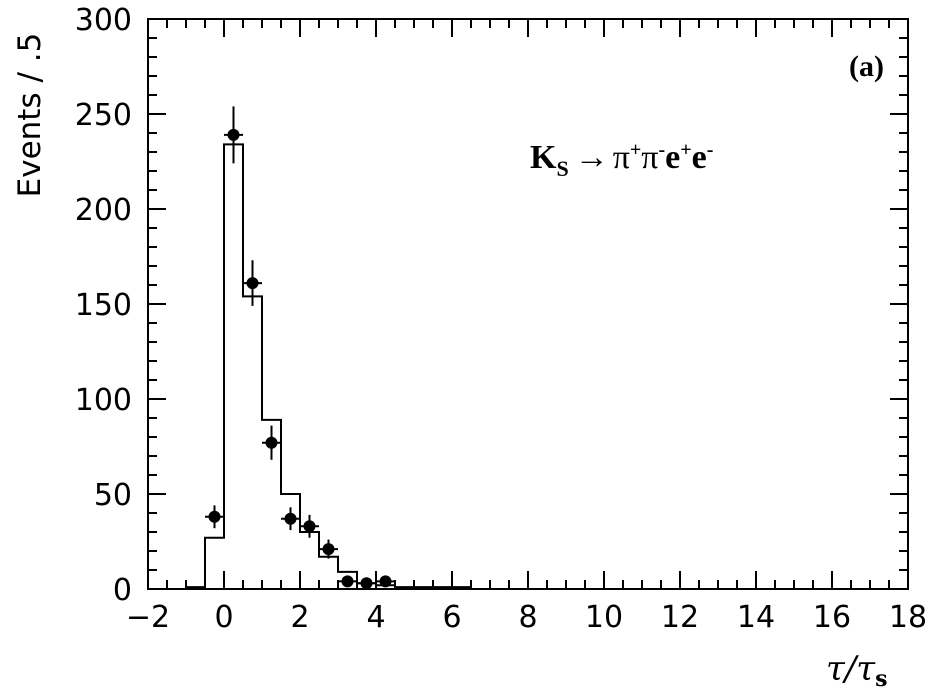  Describe the element at coordinates (375, 617) in the screenshot. I see `x-tick-label: 4` at that location.